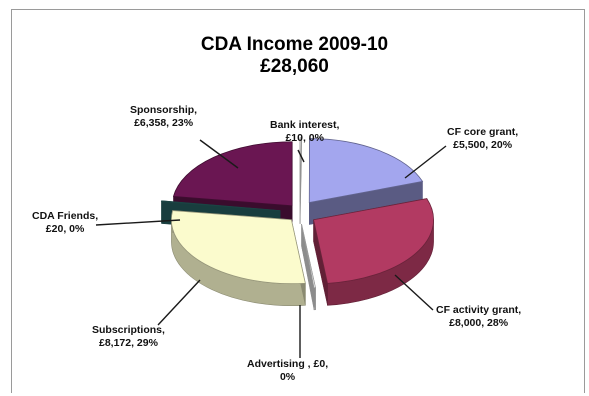  I want to click on slice-advertising, so click(308, 256).